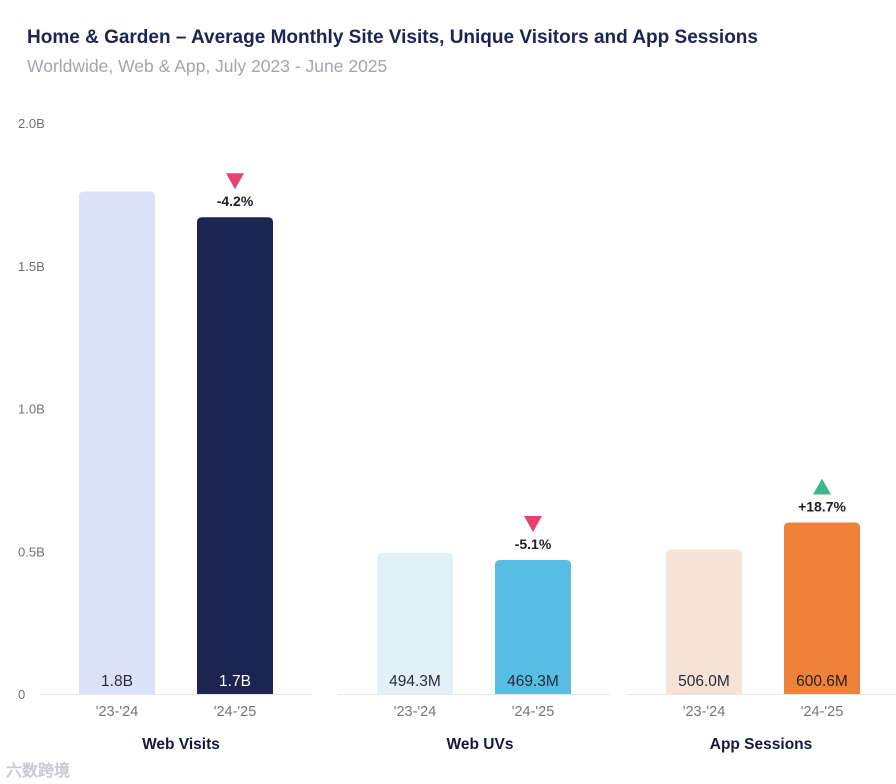 This screenshot has width=896, height=784. I want to click on bar-value-label: 469.3M, so click(533, 681).